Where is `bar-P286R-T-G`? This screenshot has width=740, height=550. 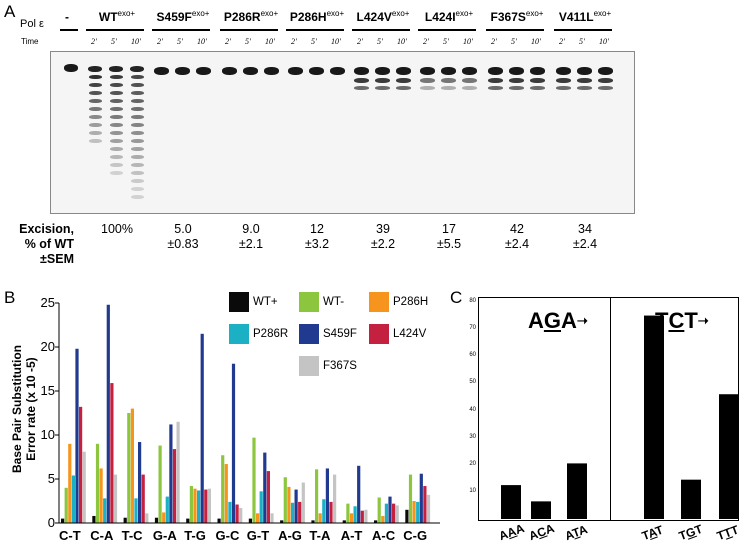 bar-P286R-T-G is located at coordinates (199, 506).